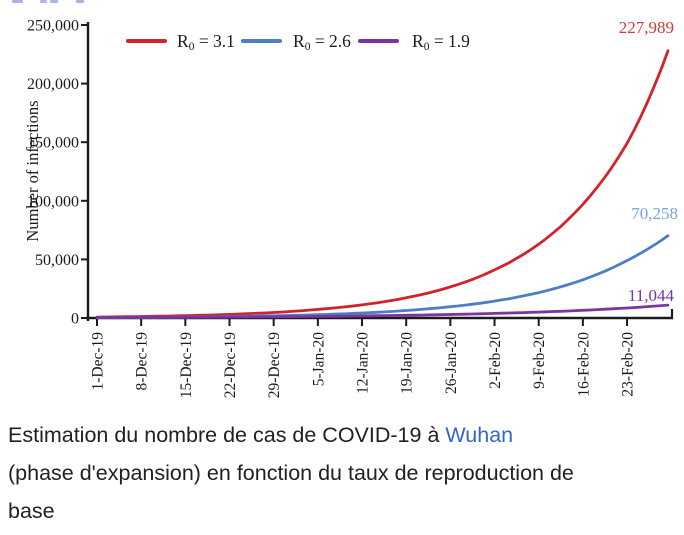 The image size is (684, 535). What do you see at coordinates (407, 363) in the screenshot?
I see `x-tick-label: 19-Jan-20` at bounding box center [407, 363].